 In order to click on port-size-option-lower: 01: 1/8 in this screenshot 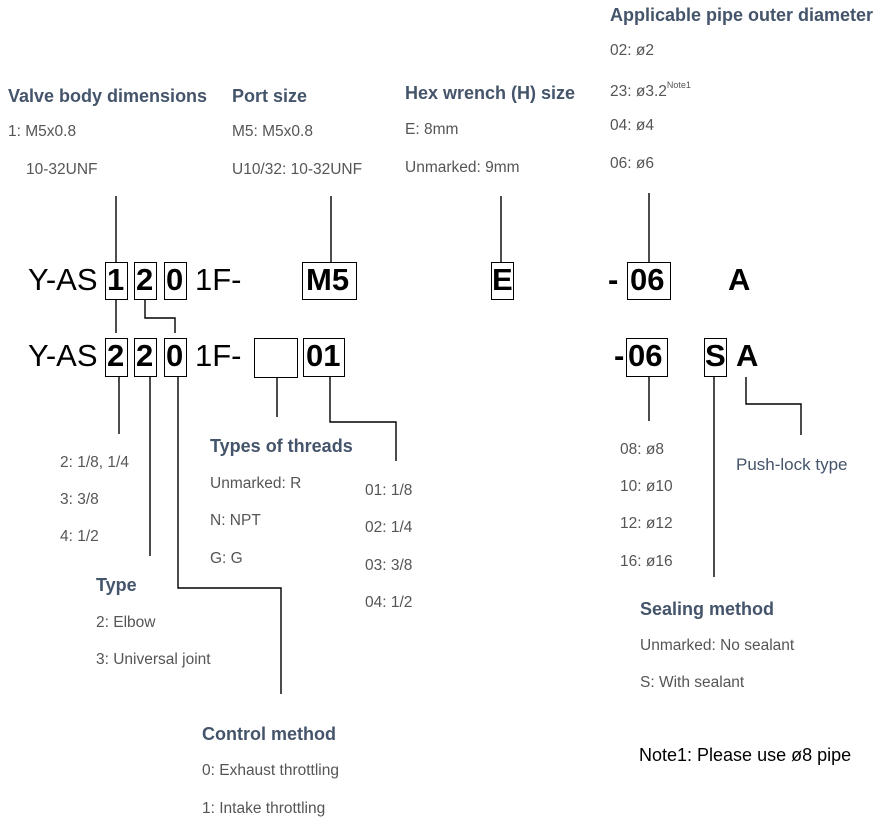, I will do `click(389, 490)`.